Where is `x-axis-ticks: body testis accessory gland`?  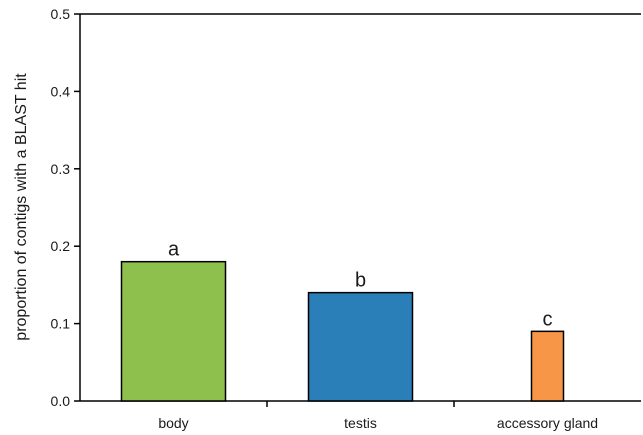
x-axis-ticks: body testis accessory gland is located at coordinates (378, 416).